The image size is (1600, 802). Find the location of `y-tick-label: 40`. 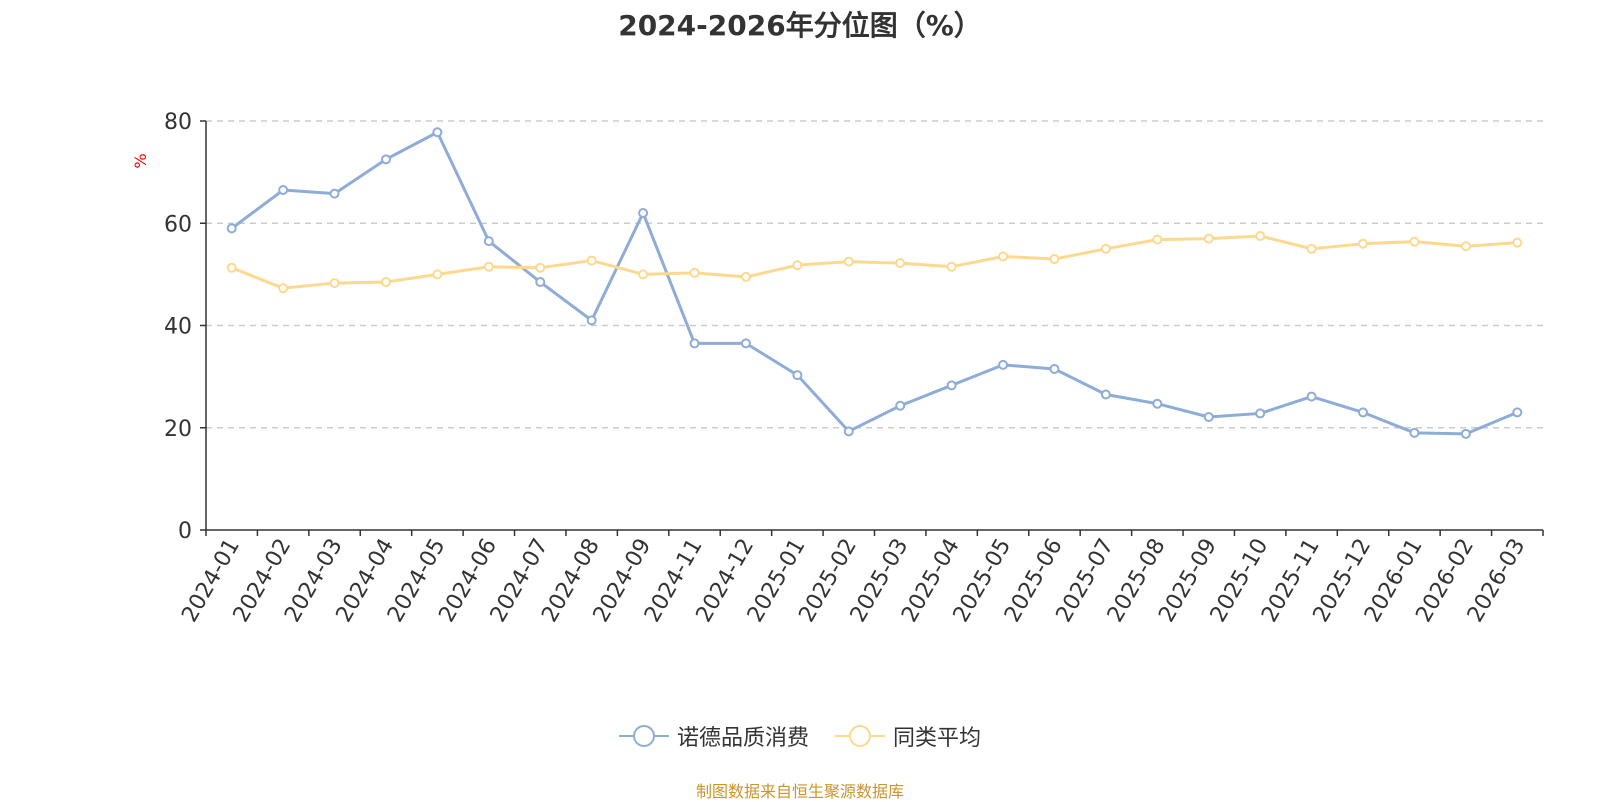

y-tick-label: 40 is located at coordinates (178, 327).